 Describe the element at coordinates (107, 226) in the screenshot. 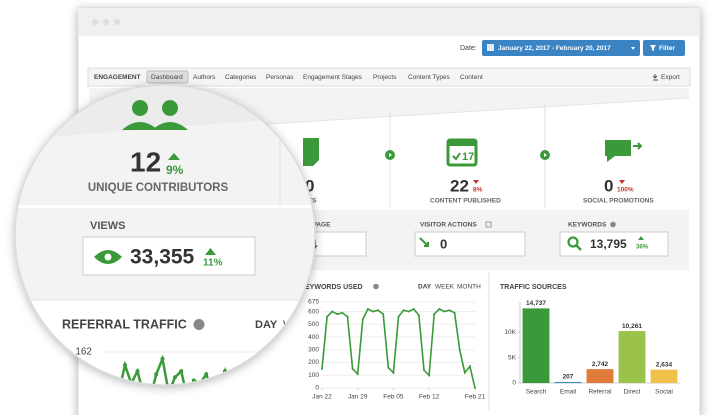

I see `metric-label: VIEWS` at that location.